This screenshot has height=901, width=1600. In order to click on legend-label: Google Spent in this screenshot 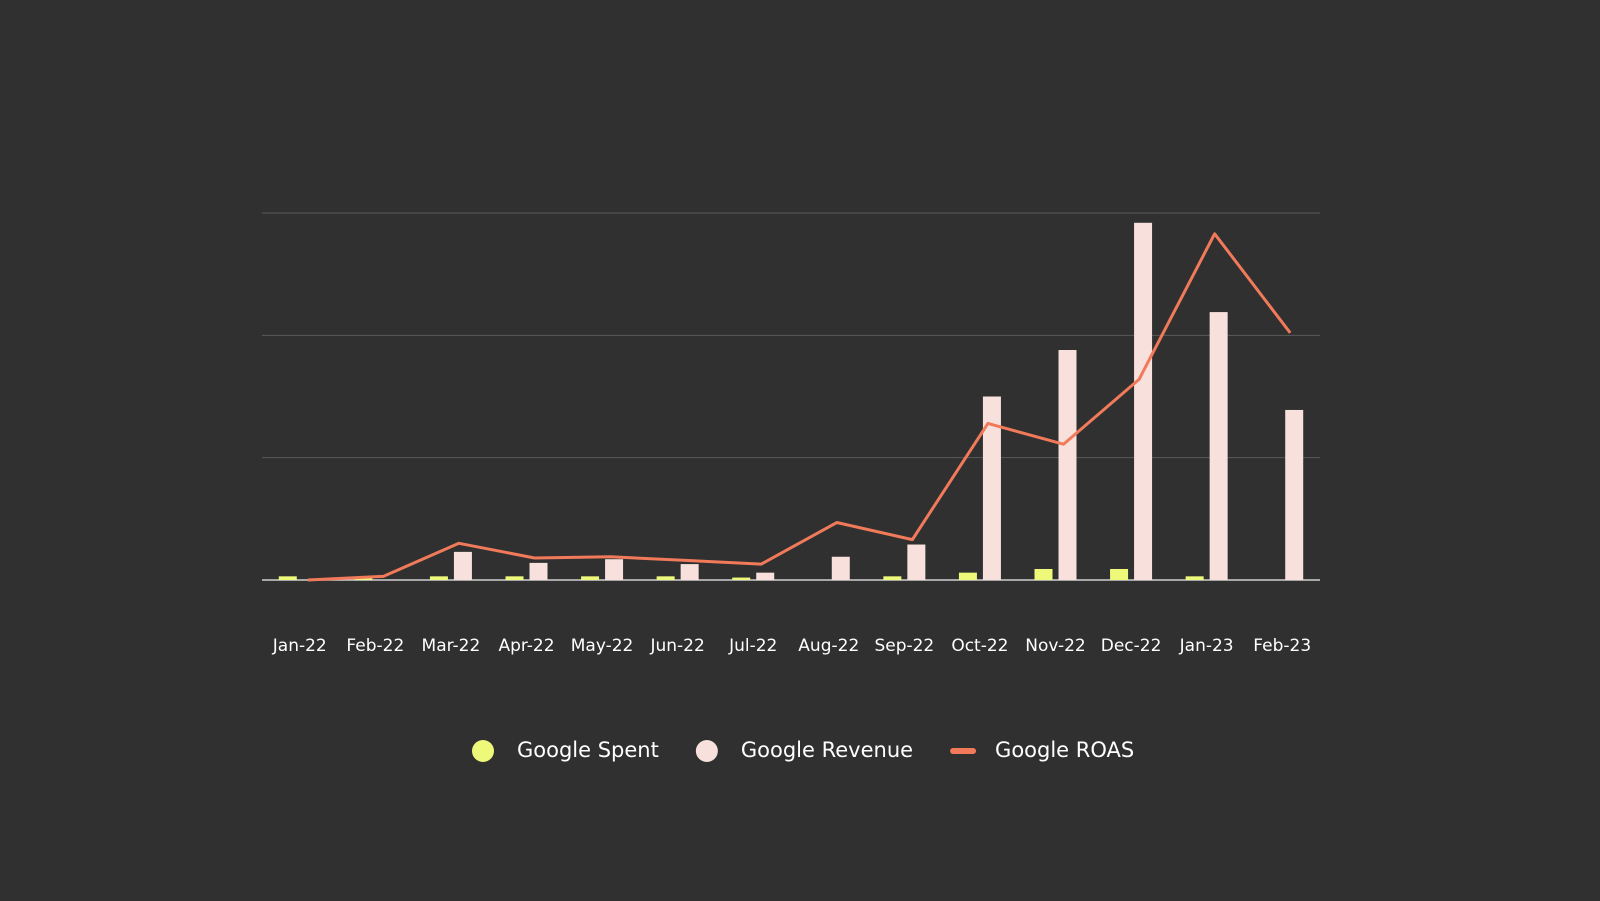, I will do `click(588, 750)`.